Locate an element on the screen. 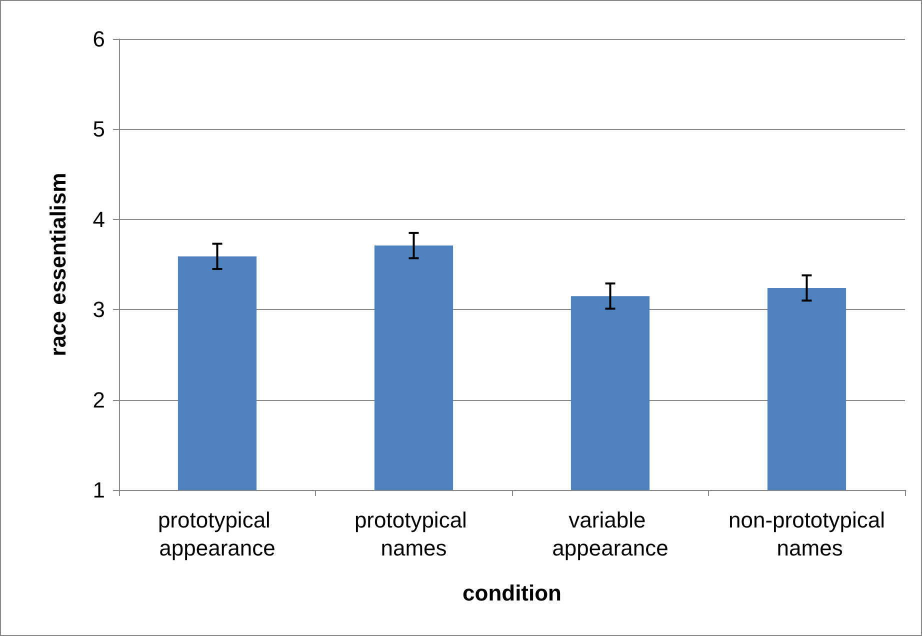 This screenshot has height=636, width=922. y-tick-label: 6 is located at coordinates (98, 39).